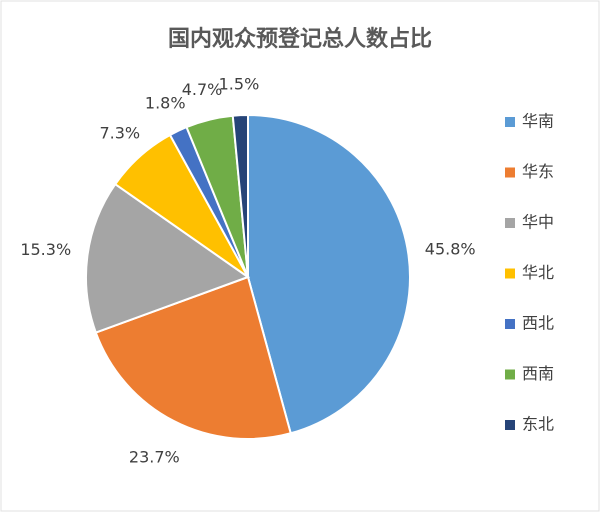 The height and width of the screenshot is (512, 600). What do you see at coordinates (538, 171) in the screenshot?
I see `legend-label: 华东` at bounding box center [538, 171].